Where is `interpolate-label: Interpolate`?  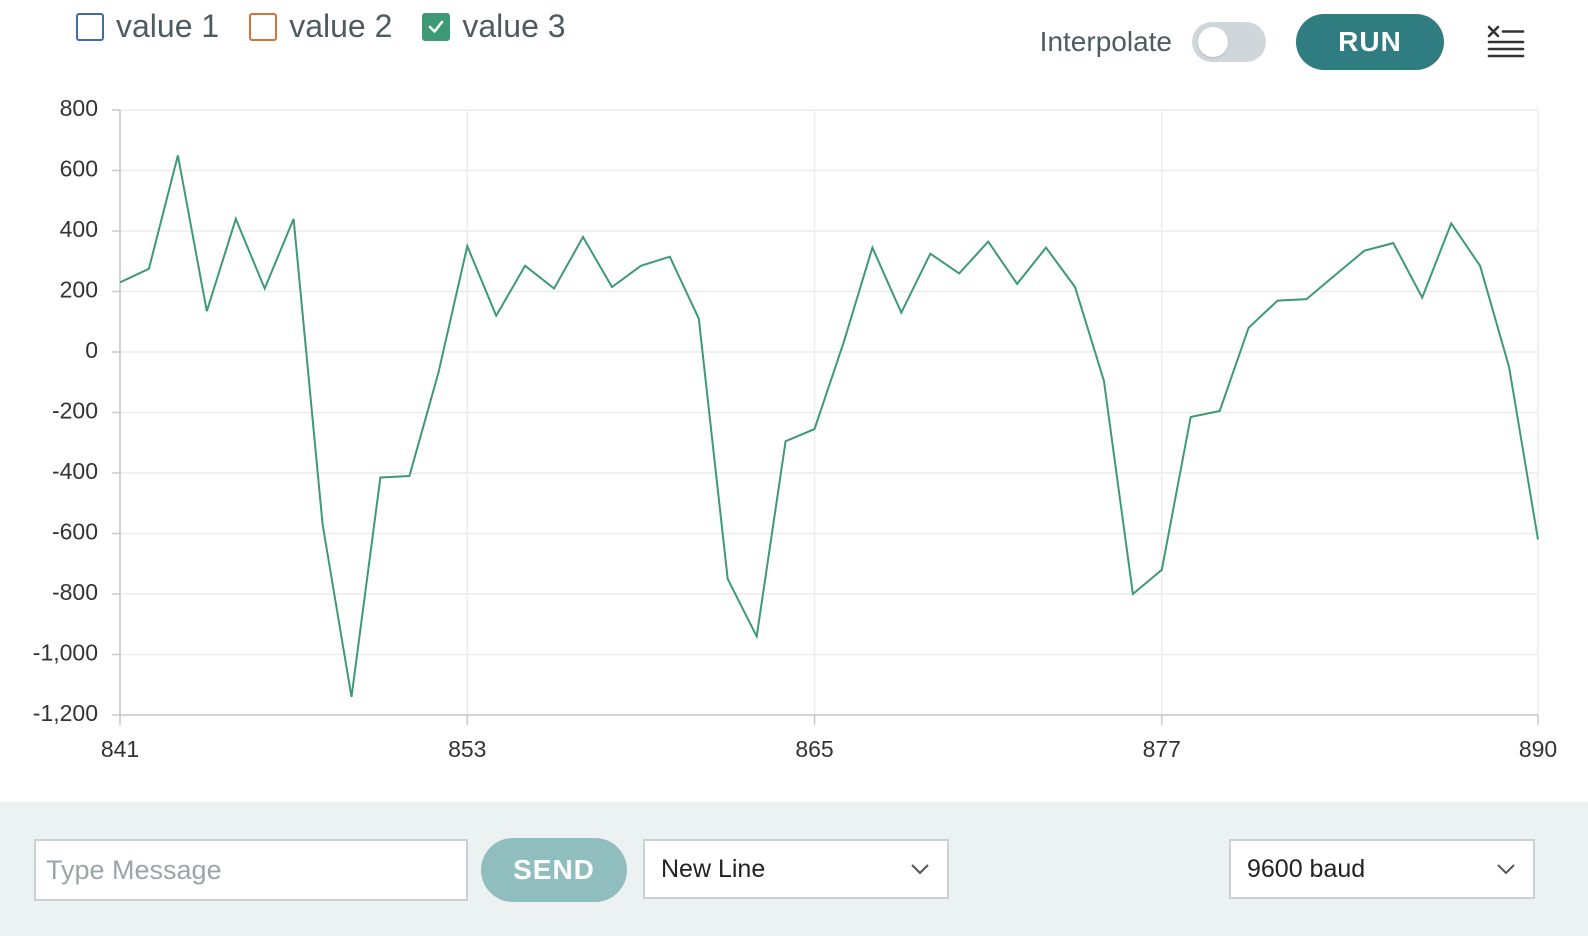
interpolate-label: Interpolate is located at coordinates (1105, 41).